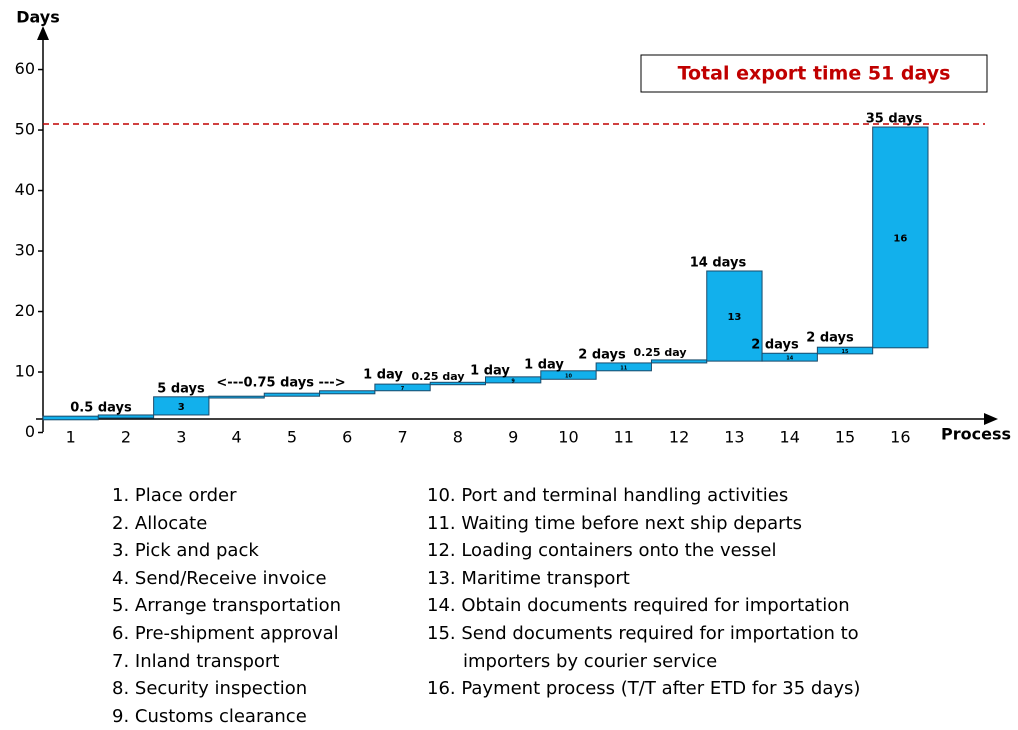 The image size is (1018, 730). I want to click on x-tick-label: 11, so click(624, 437).